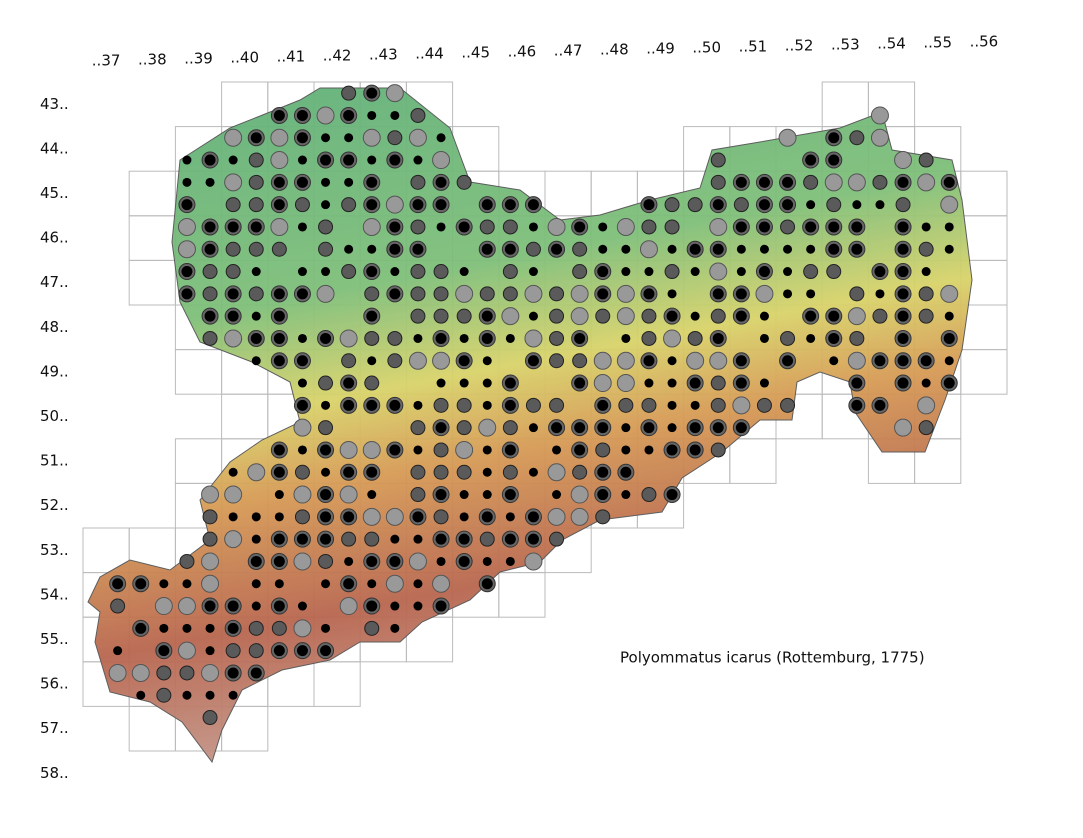 This screenshot has height=838, width=1083. Describe the element at coordinates (660, 49) in the screenshot. I see `column-label: ..49` at that location.